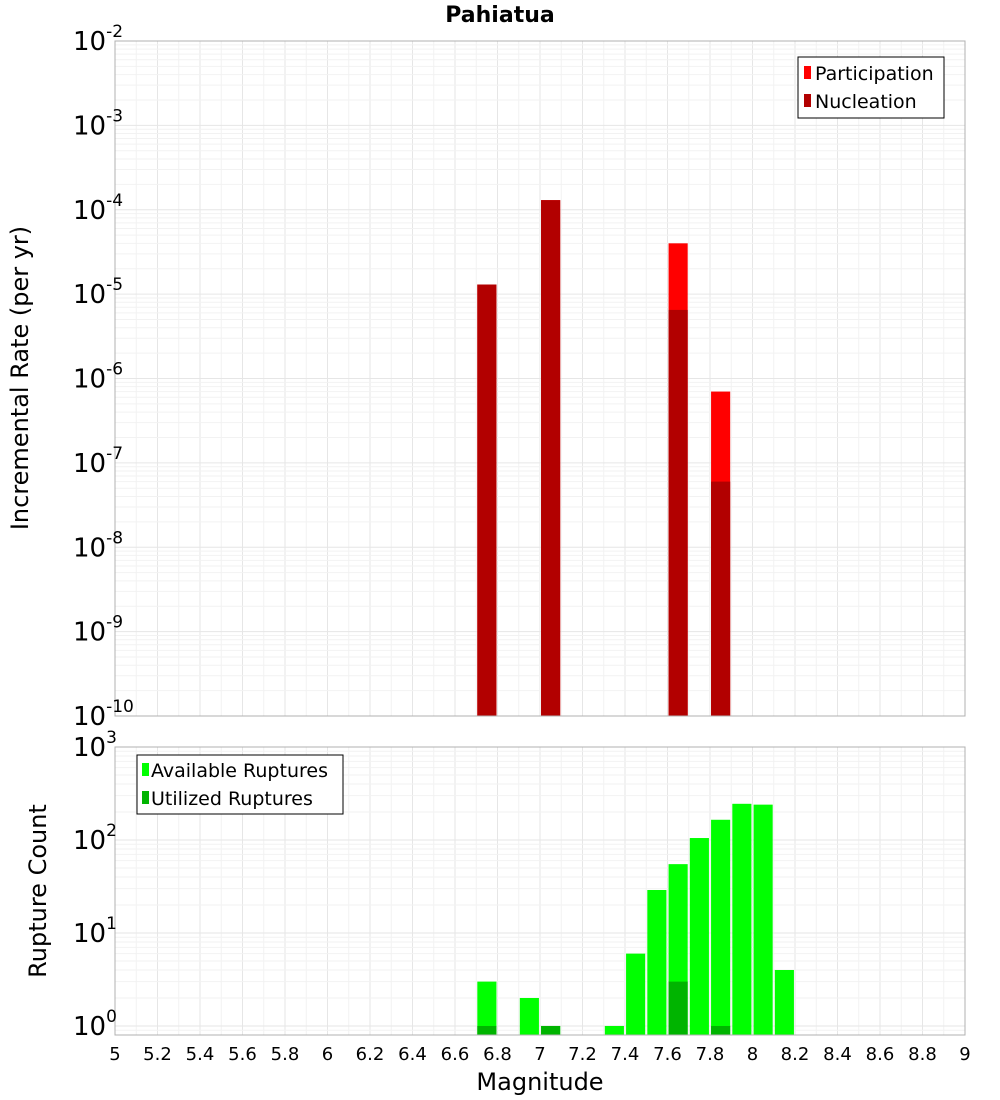  Describe the element at coordinates (327, 1054) in the screenshot. I see `x-tick-label: 6` at that location.